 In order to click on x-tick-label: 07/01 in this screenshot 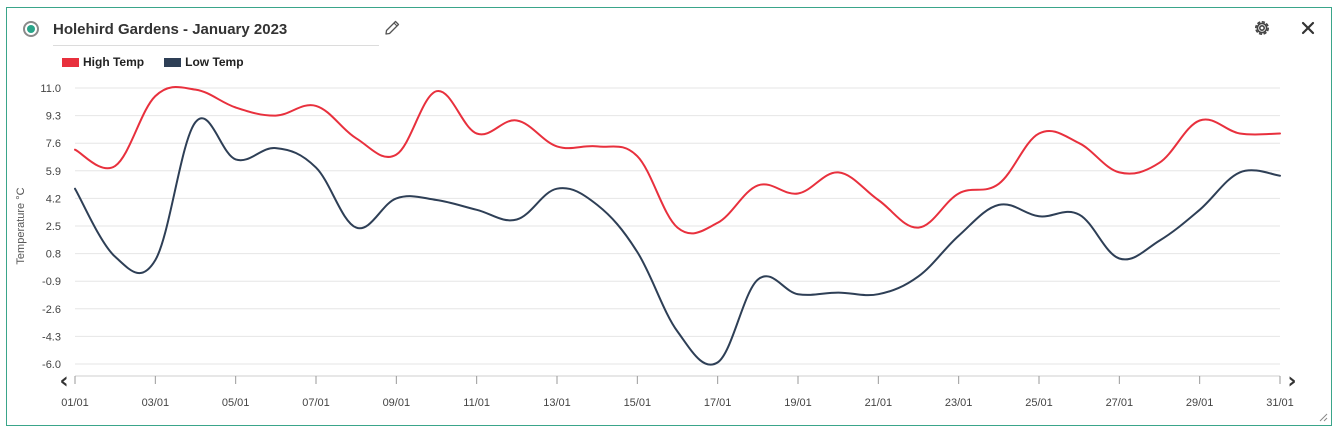, I will do `click(316, 403)`.